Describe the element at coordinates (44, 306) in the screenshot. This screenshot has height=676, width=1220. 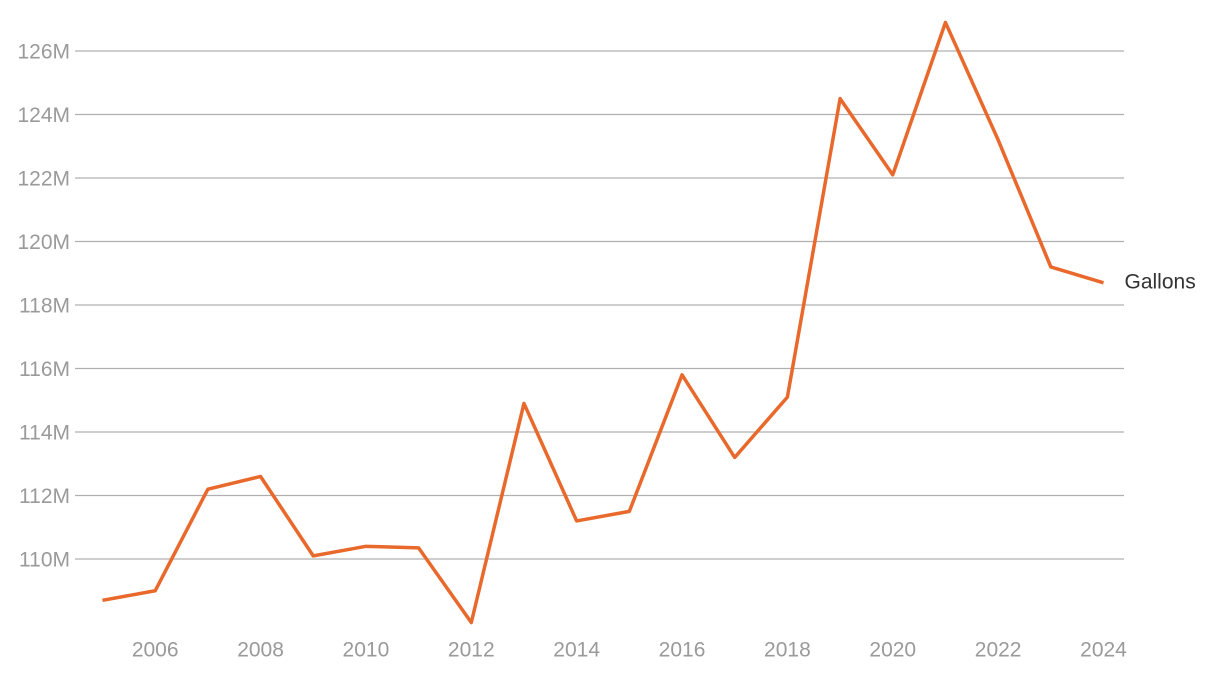
I see `y-tick-label: 118M` at that location.